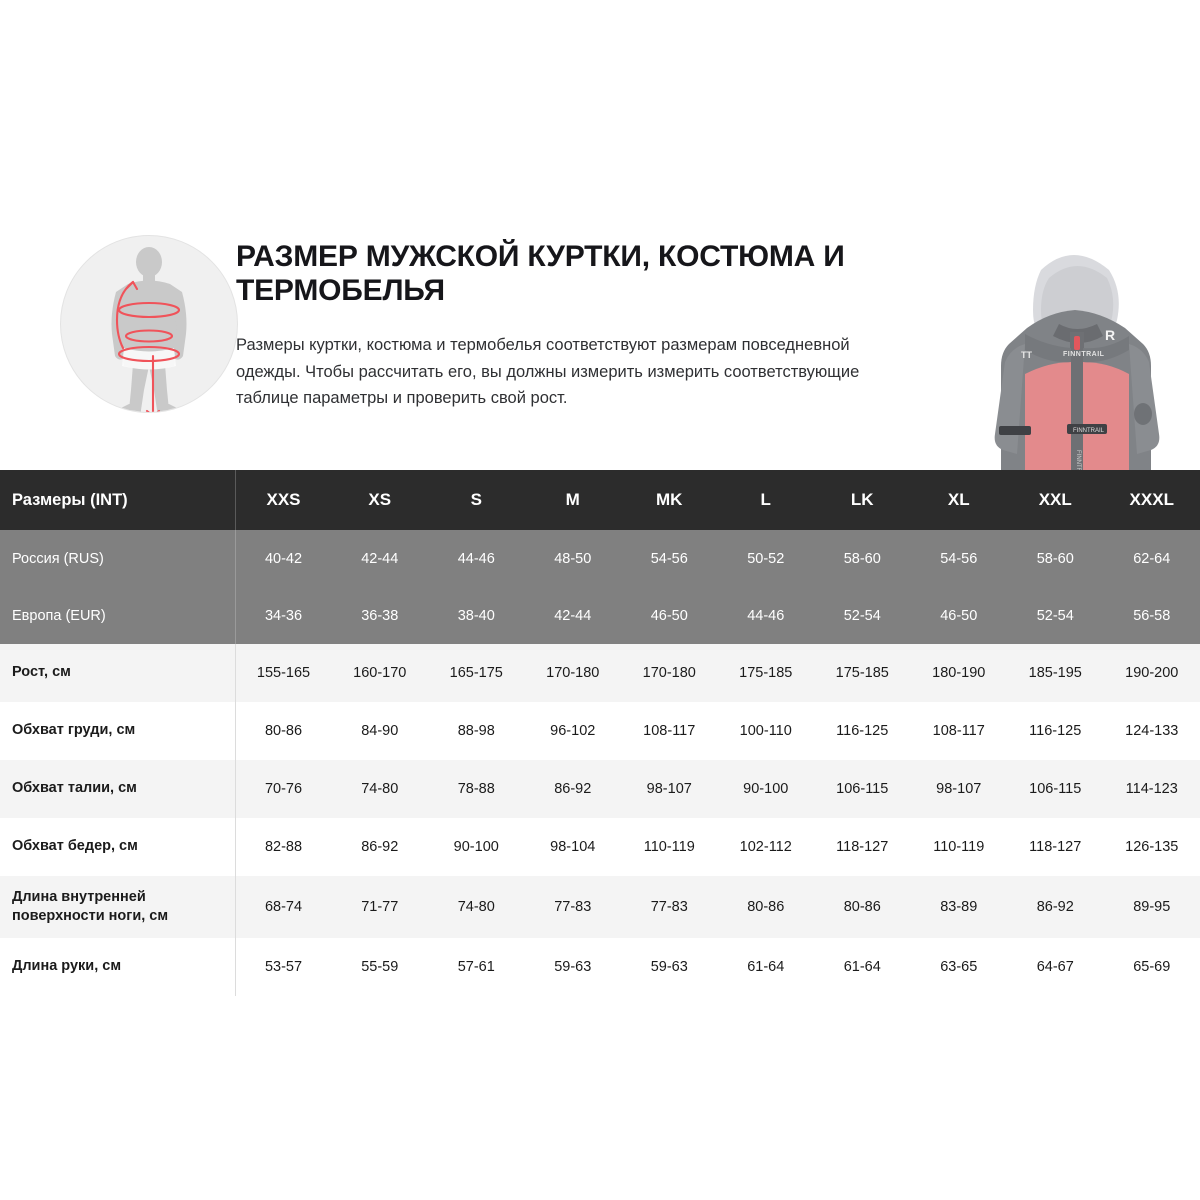  Describe the element at coordinates (118, 558) in the screenshot. I see `row-label: Россия (RUS)` at that location.